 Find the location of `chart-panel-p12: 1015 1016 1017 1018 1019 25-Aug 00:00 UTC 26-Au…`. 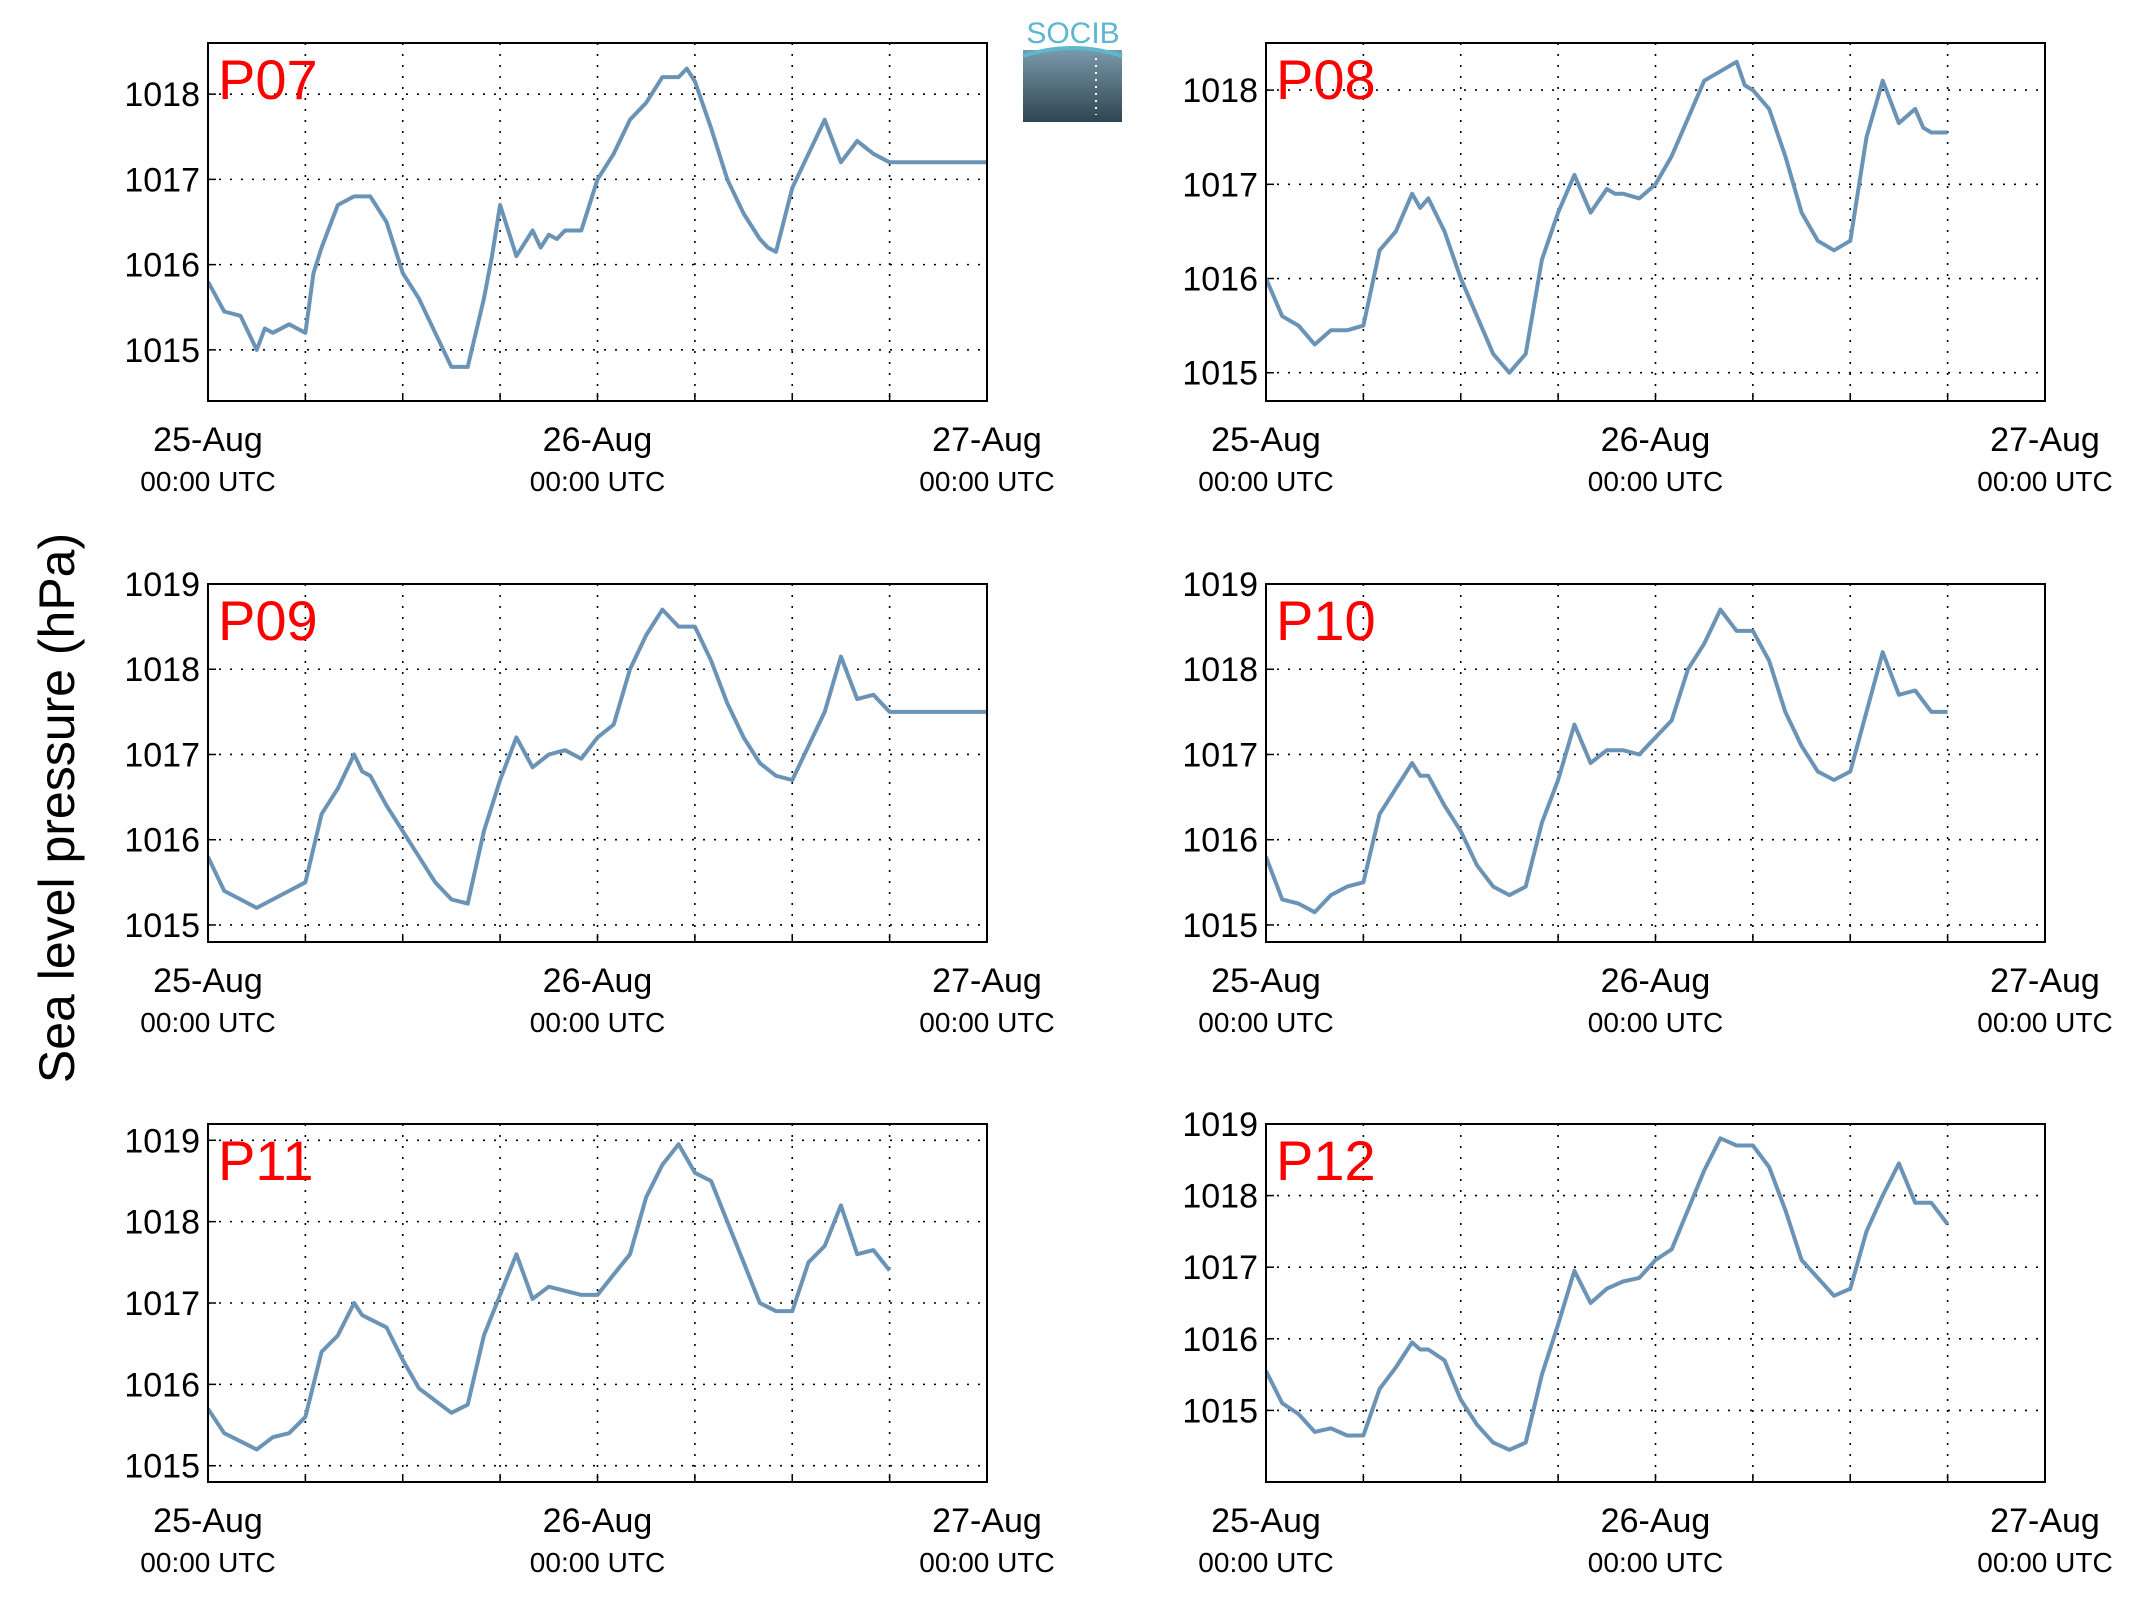

chart-panel-p12: 1015 1016 1017 1018 1019 25-Aug 00:00 UTC 26-Au… is located at coordinates (1647, 1342).